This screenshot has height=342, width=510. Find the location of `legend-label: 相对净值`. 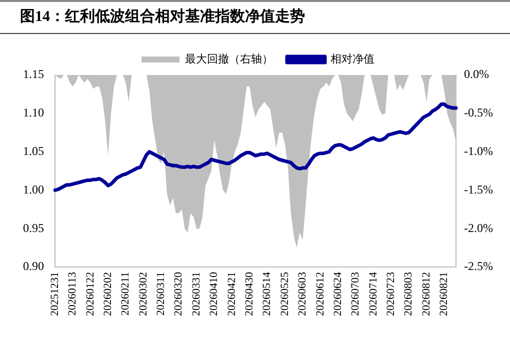

legend-label: 相对净值 is located at coordinates (352, 59).